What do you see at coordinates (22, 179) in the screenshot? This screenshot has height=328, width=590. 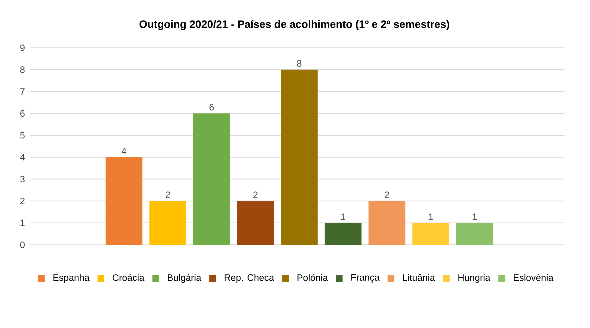 I see `y-tick-label: 3` at bounding box center [22, 179].